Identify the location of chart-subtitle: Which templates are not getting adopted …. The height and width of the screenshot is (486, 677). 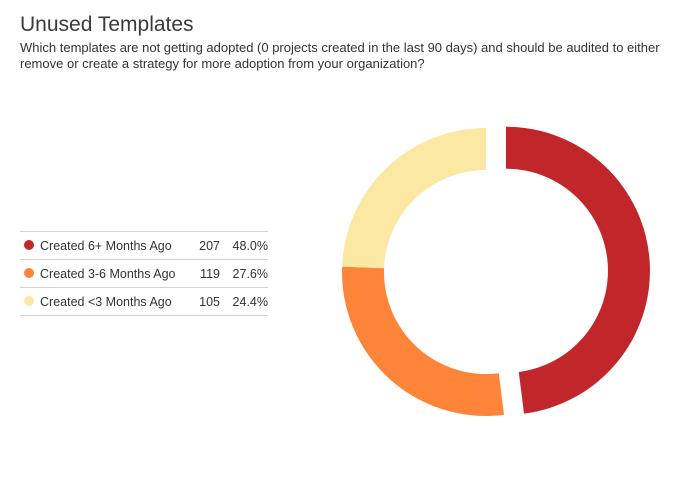
(340, 55).